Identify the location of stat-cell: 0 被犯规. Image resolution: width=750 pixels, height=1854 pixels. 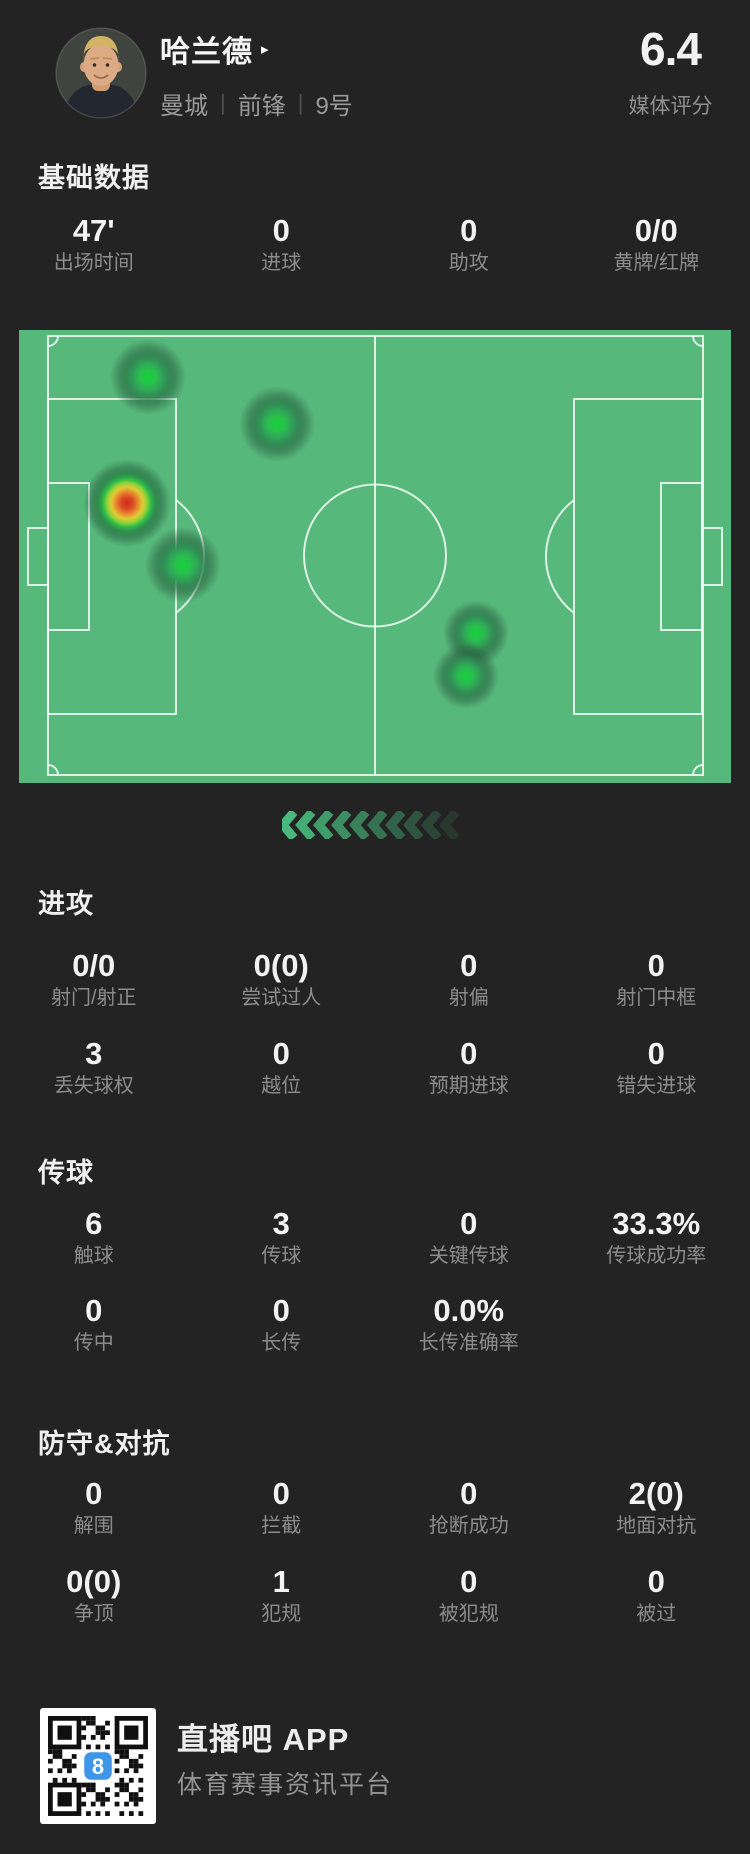
(469, 1595).